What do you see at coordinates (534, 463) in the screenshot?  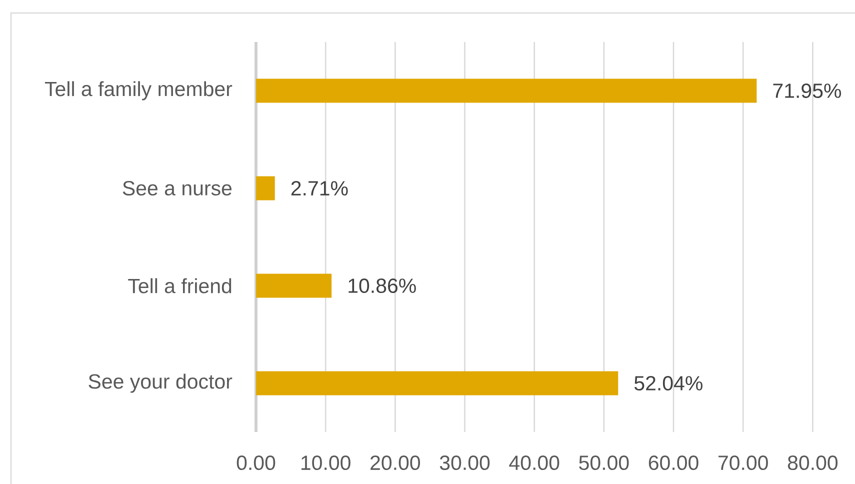 I see `x-tick-label: 40.00` at bounding box center [534, 463].